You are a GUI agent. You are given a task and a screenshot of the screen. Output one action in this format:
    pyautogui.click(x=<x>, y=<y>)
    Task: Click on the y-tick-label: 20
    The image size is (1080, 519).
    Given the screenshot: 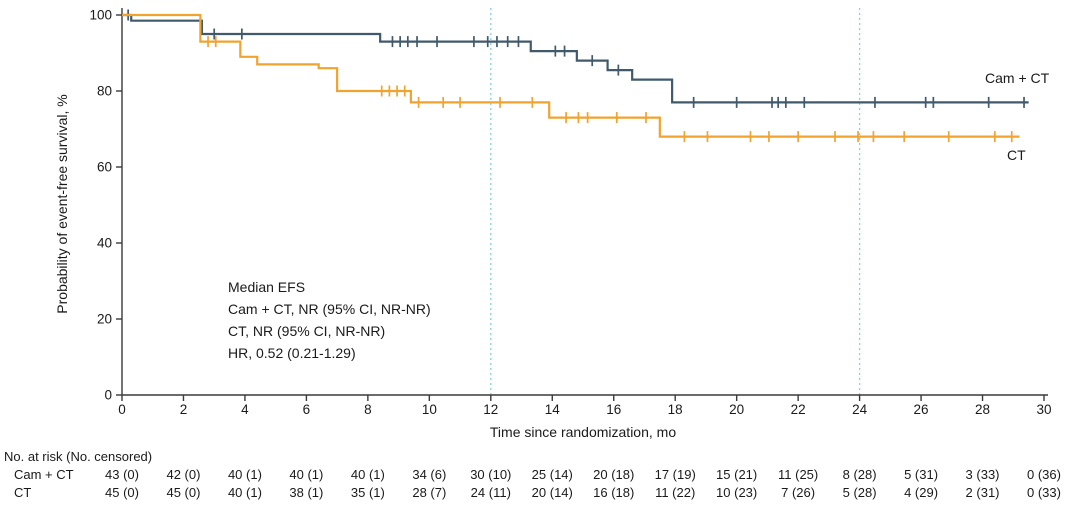 What is the action you would take?
    pyautogui.click(x=104, y=319)
    